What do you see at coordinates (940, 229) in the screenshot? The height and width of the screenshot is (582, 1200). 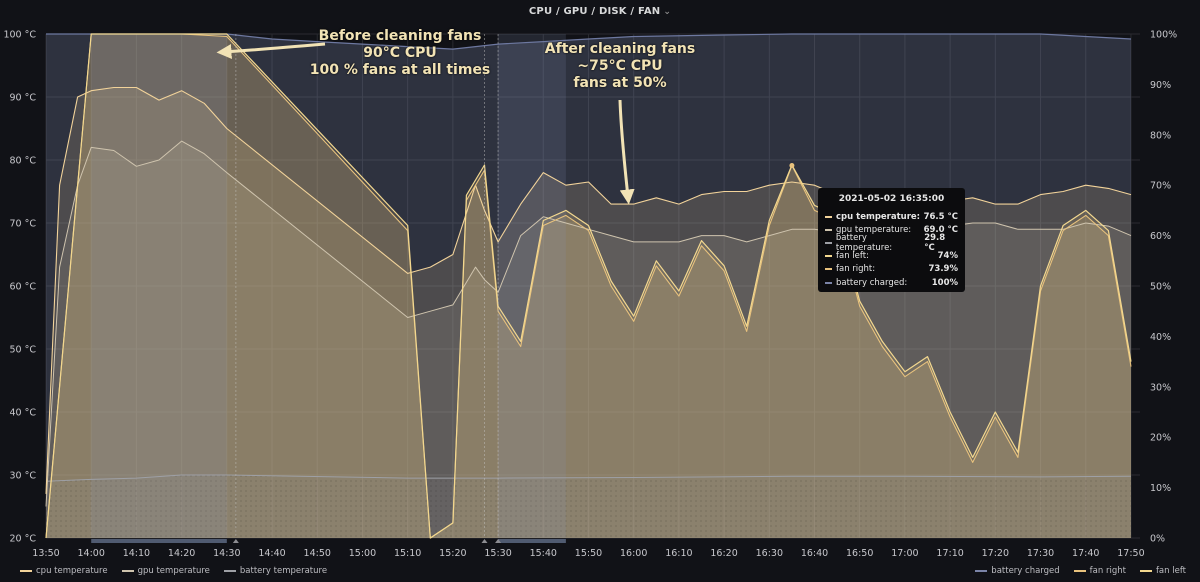 I see `tooltip-value: 69.0 °C` at bounding box center [940, 229].